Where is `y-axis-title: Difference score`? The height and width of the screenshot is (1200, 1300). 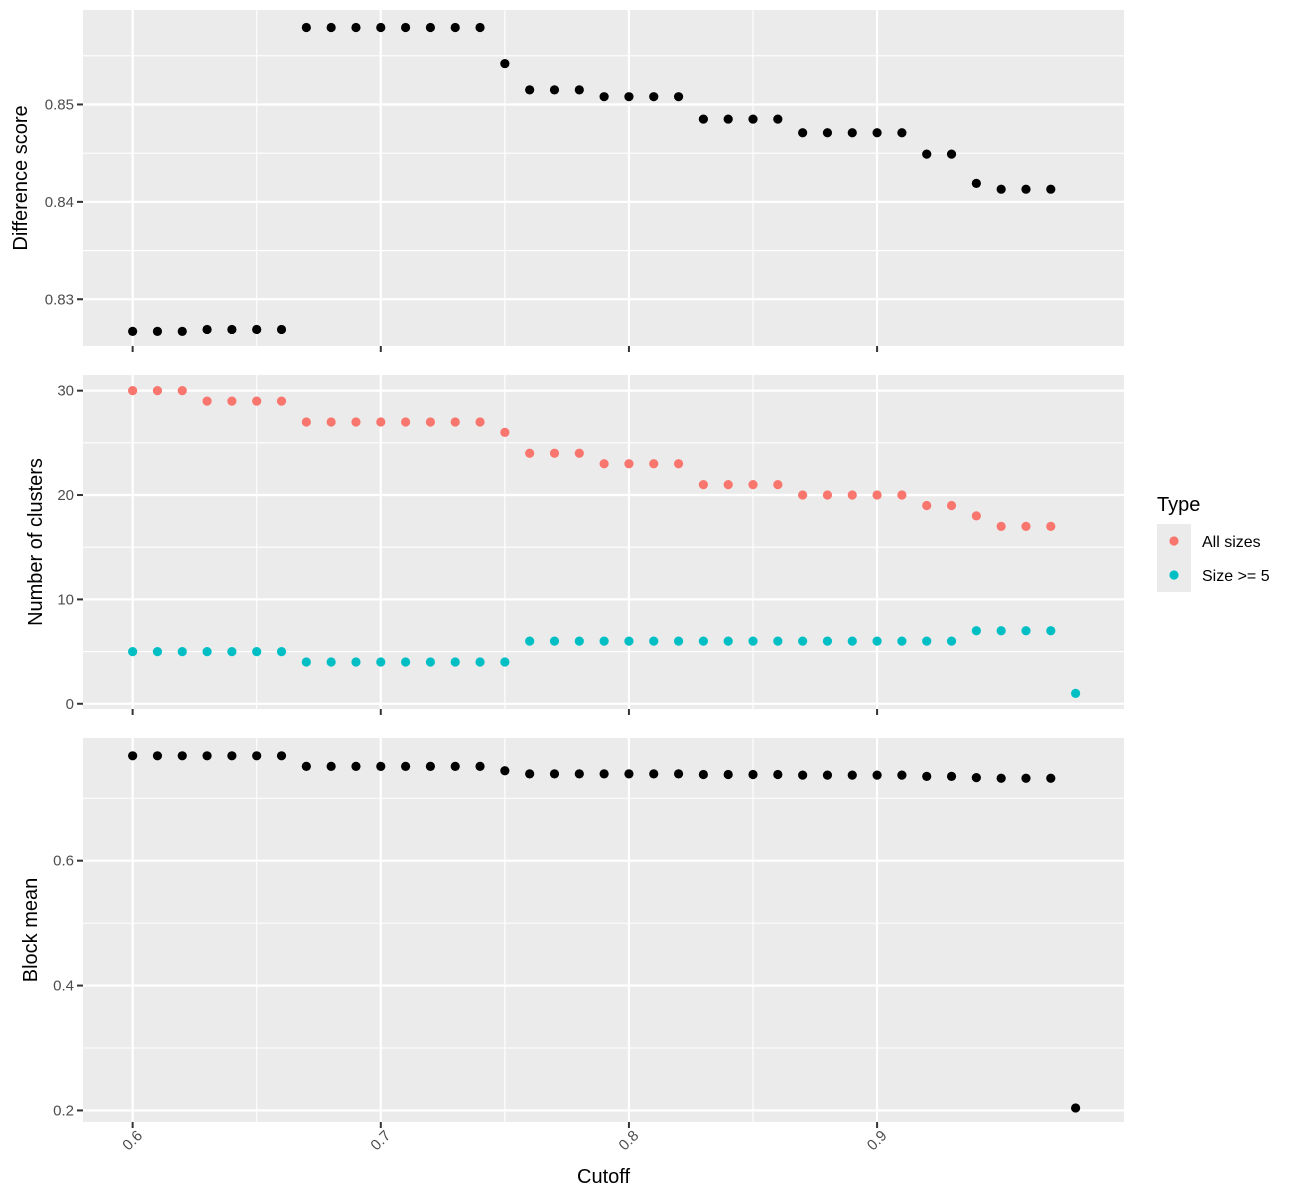 y-axis-title: Difference score is located at coordinates (21, 177).